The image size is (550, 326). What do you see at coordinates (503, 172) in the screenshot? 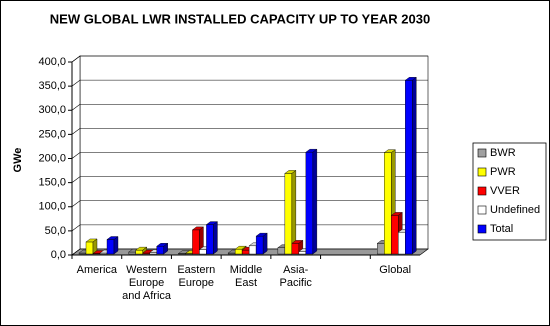
I see `legend-label: PWR` at bounding box center [503, 172].